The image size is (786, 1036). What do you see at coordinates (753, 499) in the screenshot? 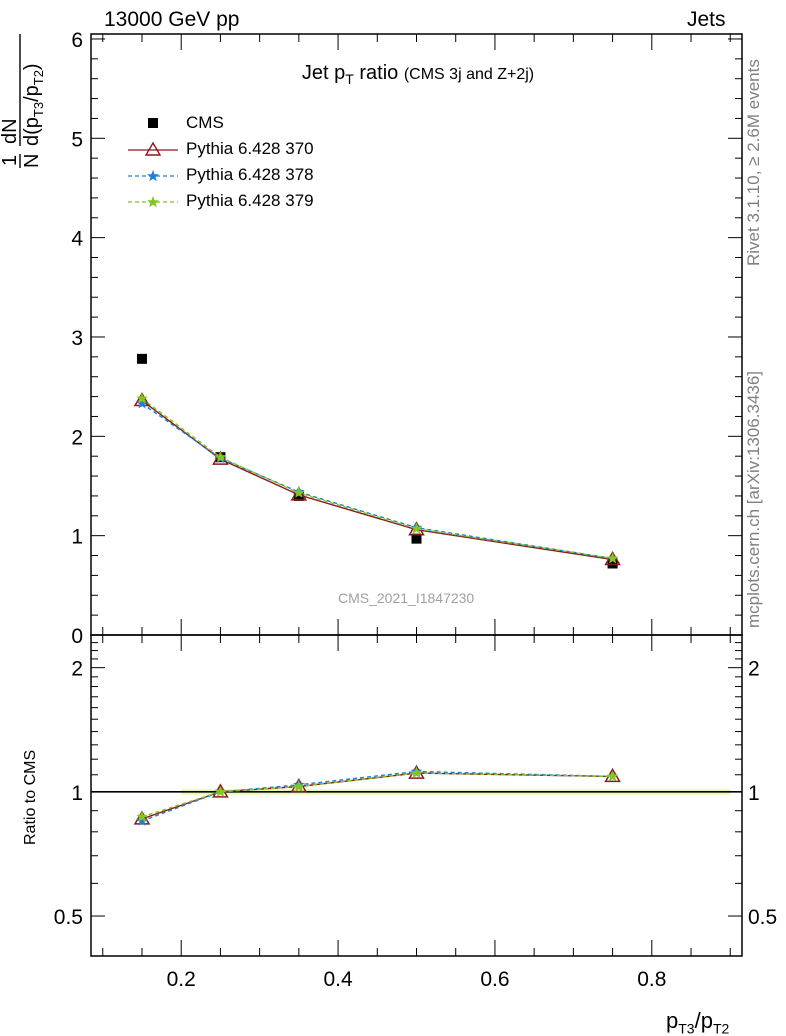
I see `mcplots-label: mcplots.cern.ch [arXiv:1306.3436]` at bounding box center [753, 499].